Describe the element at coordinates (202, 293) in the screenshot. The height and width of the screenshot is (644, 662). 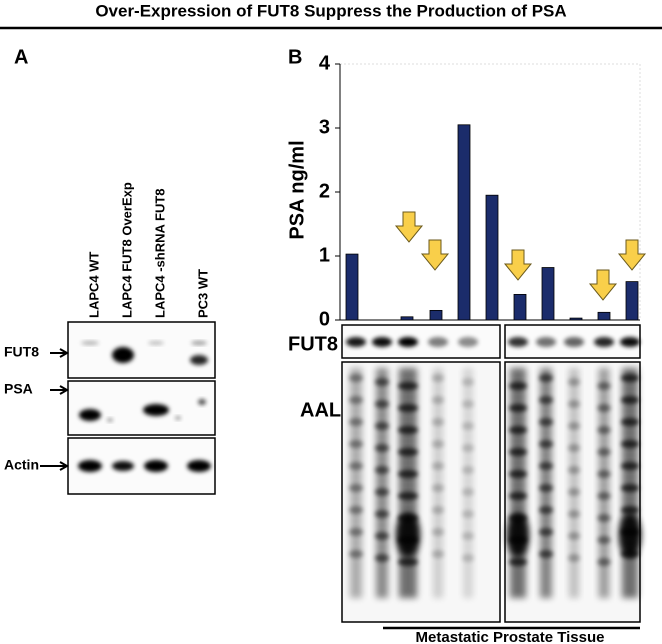
I see `lane-label: PC3 WT` at that location.